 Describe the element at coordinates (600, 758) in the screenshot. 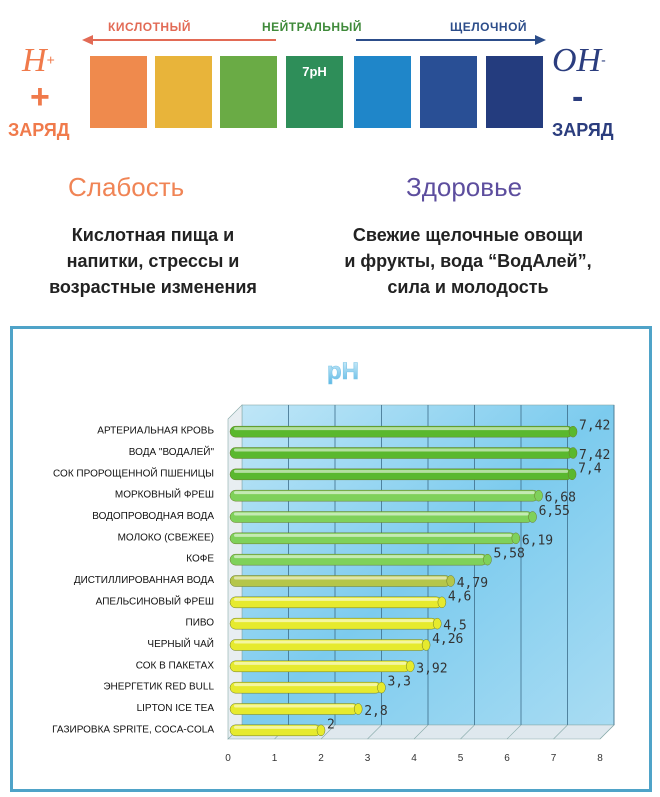

I see `x-tick-label: 8` at that location.